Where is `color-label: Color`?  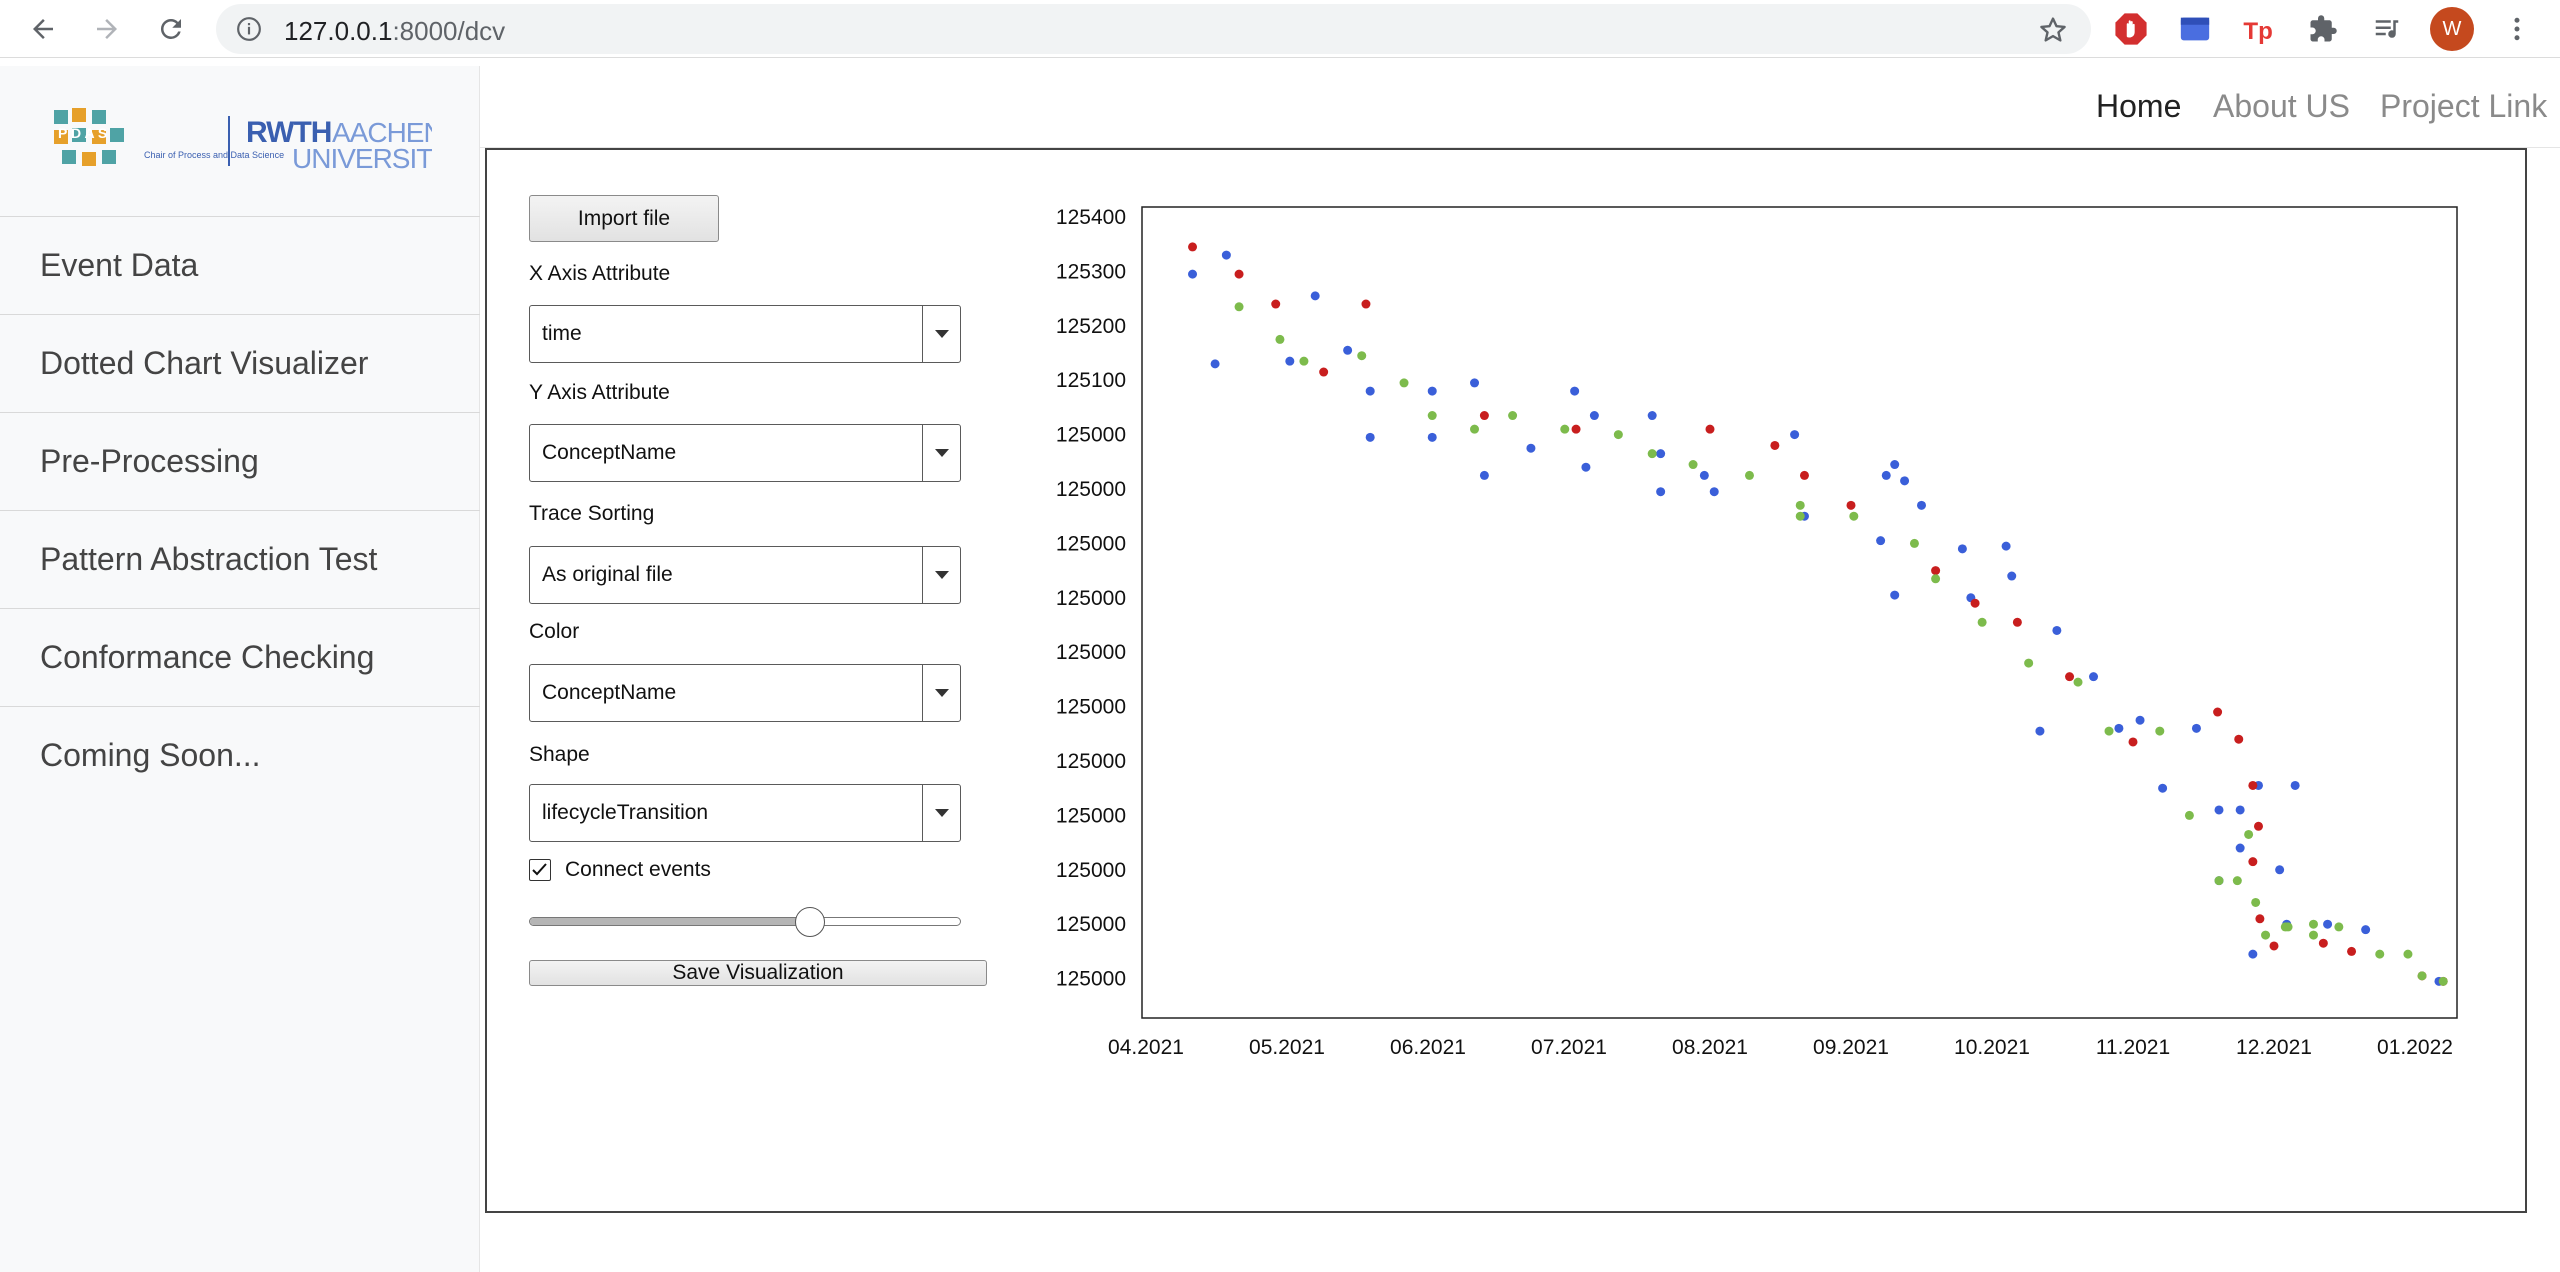
color-label: Color is located at coordinates (554, 631).